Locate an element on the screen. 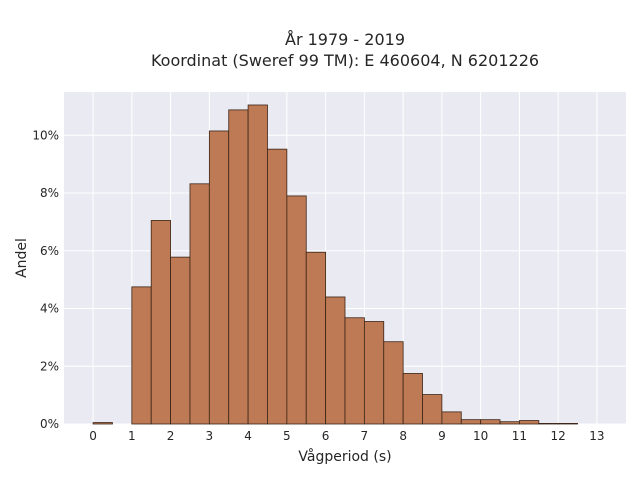 This screenshot has height=480, width=640. x-tick-label: 11 is located at coordinates (519, 436).